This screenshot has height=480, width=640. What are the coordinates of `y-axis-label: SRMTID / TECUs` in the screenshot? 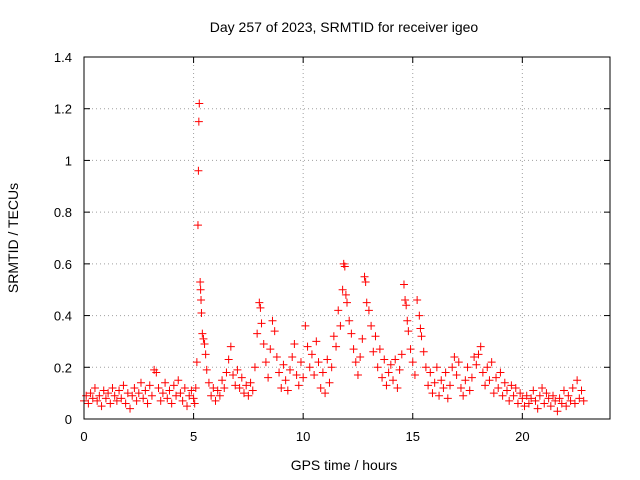 It's located at (13, 238).